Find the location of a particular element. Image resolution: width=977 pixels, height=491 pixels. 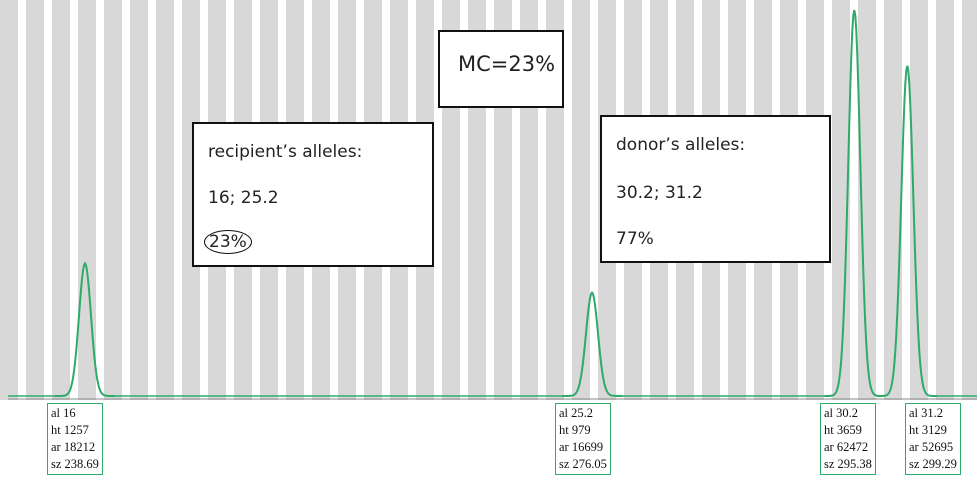

peak-field: ar 62472 is located at coordinates (848, 447).